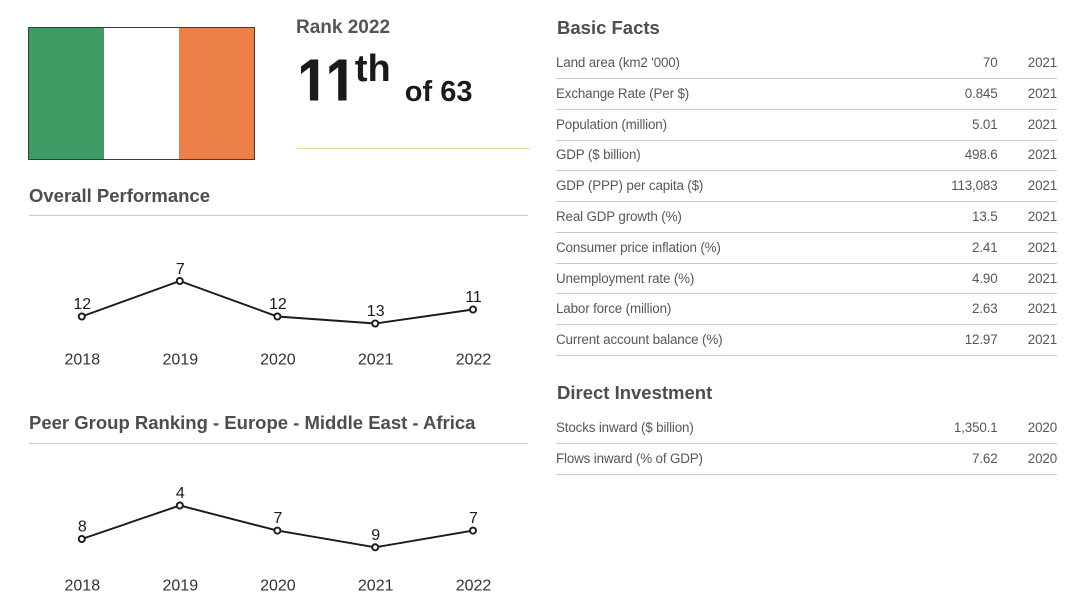 Image resolution: width=1080 pixels, height=615 pixels. Describe the element at coordinates (473, 297) in the screenshot. I see `svg-text: 11` at that location.